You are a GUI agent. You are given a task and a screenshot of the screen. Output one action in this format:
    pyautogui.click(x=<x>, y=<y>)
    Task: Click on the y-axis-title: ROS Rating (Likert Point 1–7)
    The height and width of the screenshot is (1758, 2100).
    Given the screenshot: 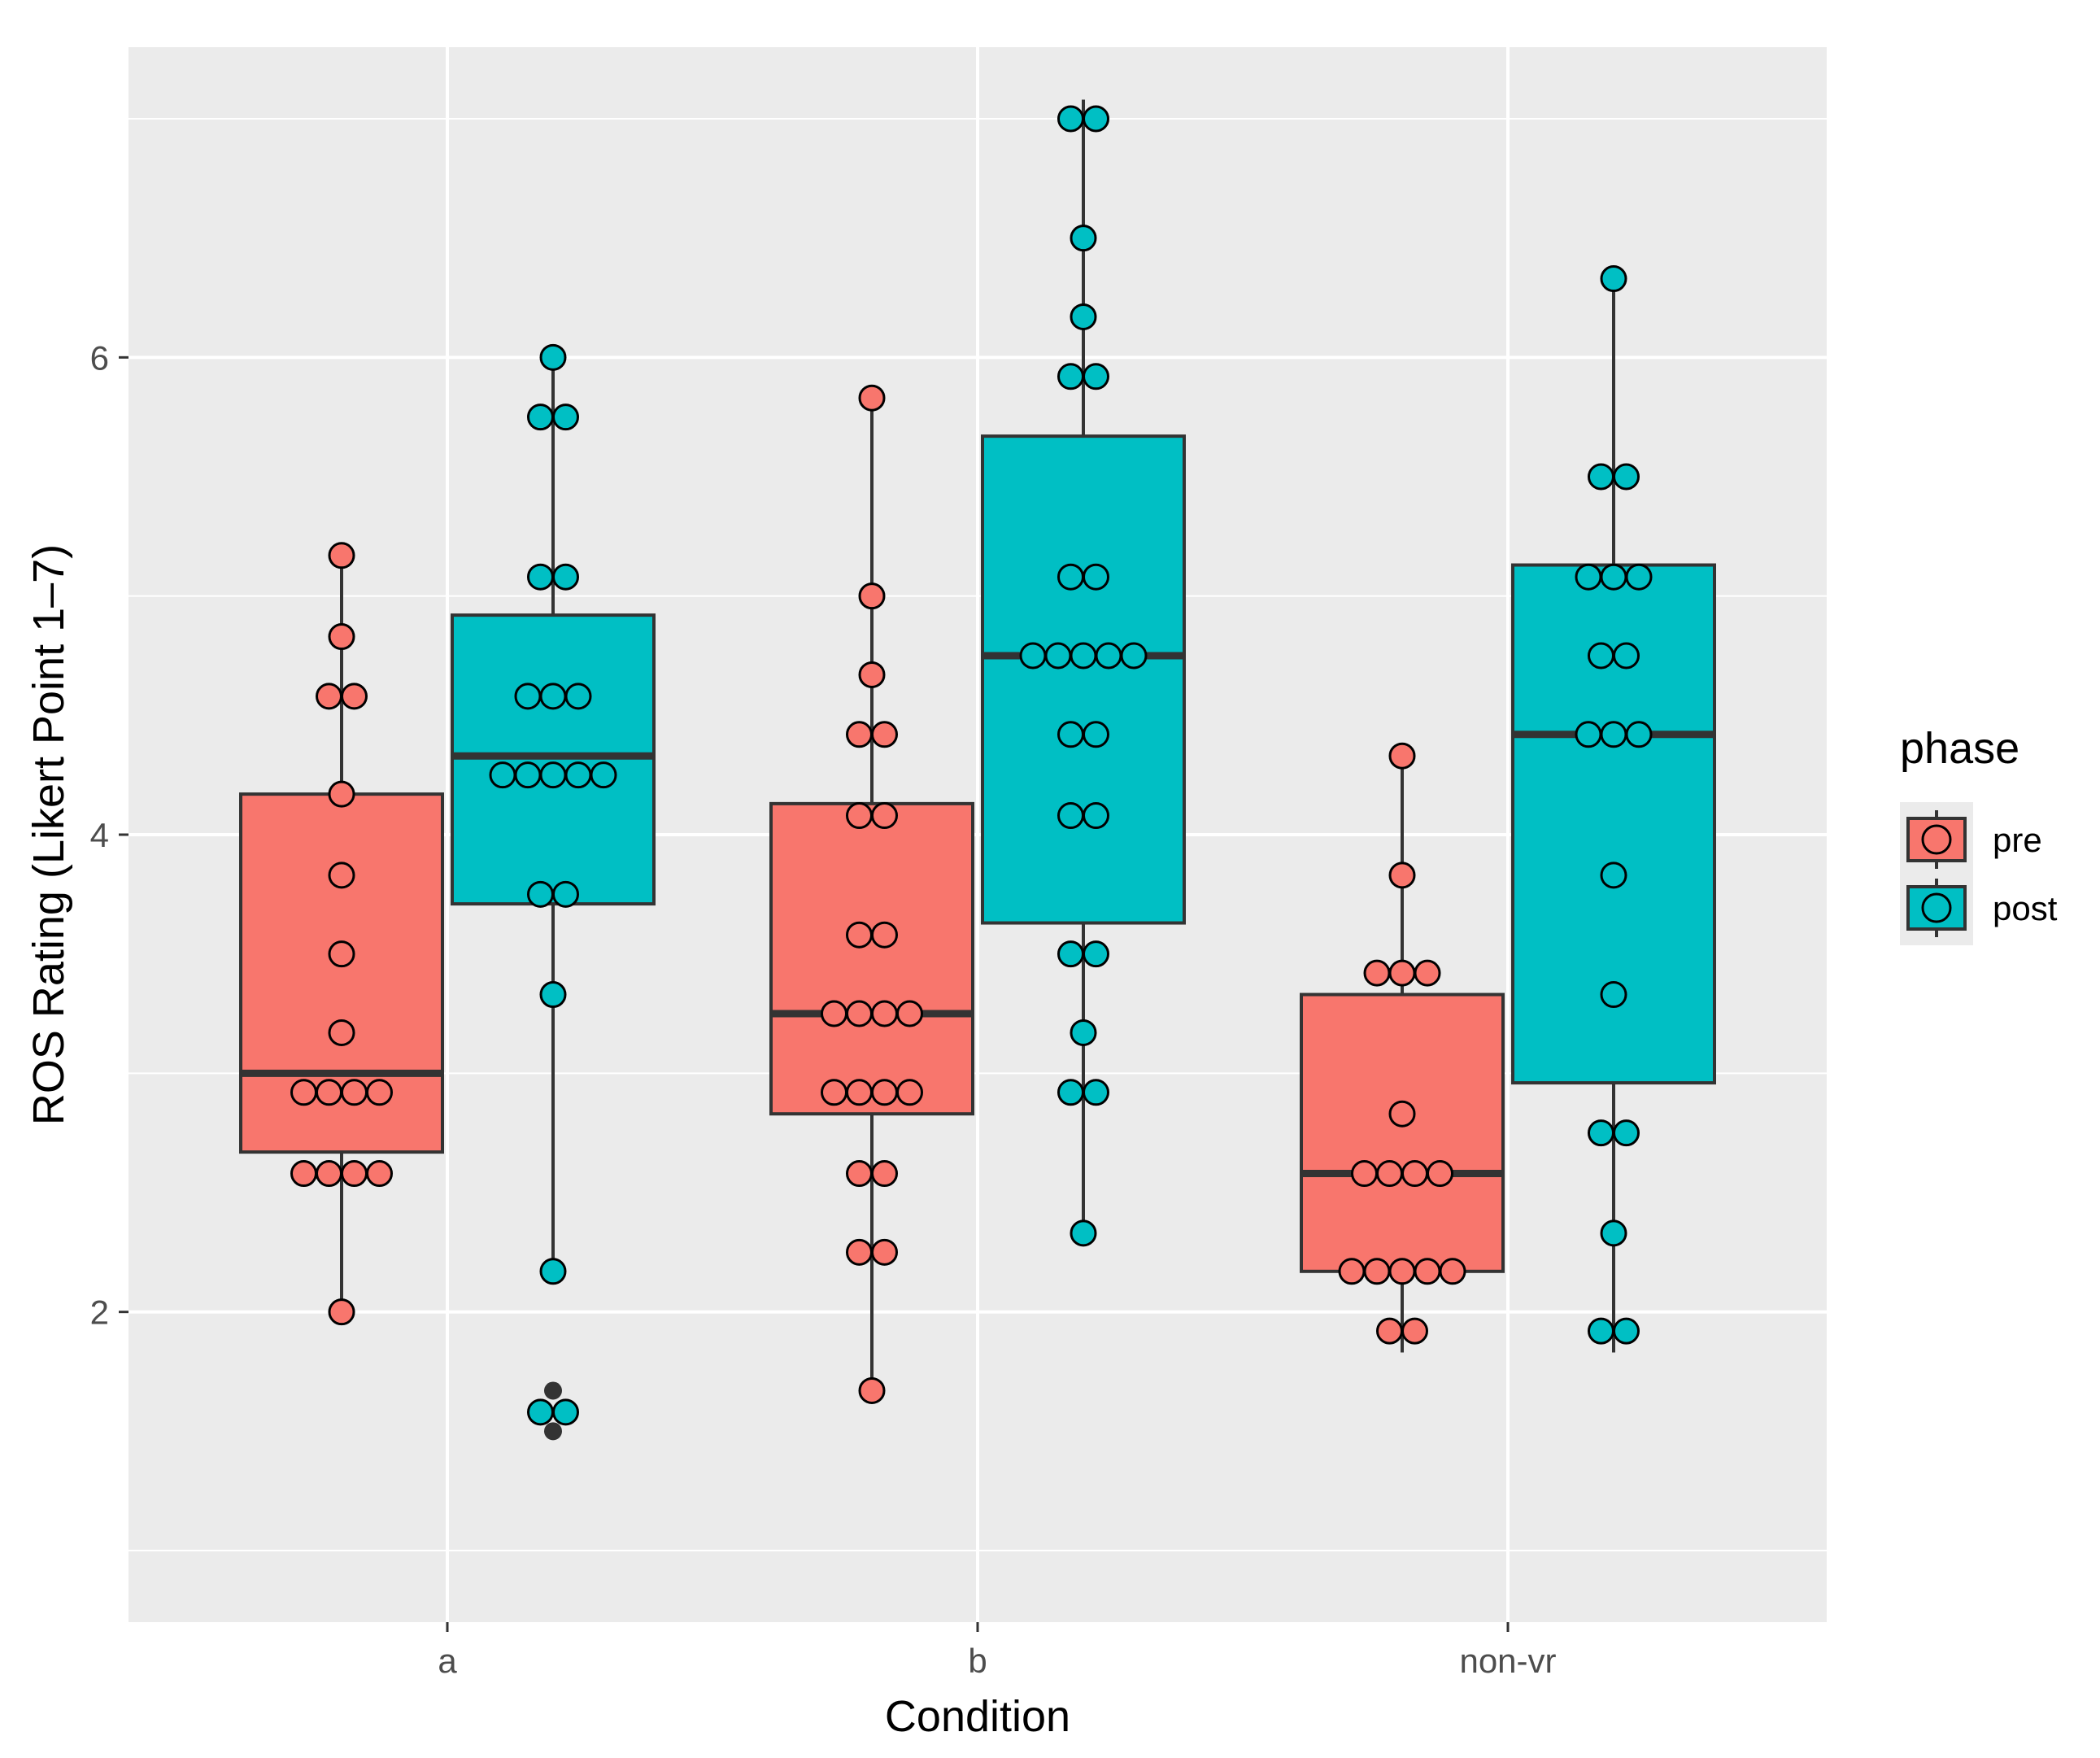 What is the action you would take?
    pyautogui.click(x=48, y=835)
    